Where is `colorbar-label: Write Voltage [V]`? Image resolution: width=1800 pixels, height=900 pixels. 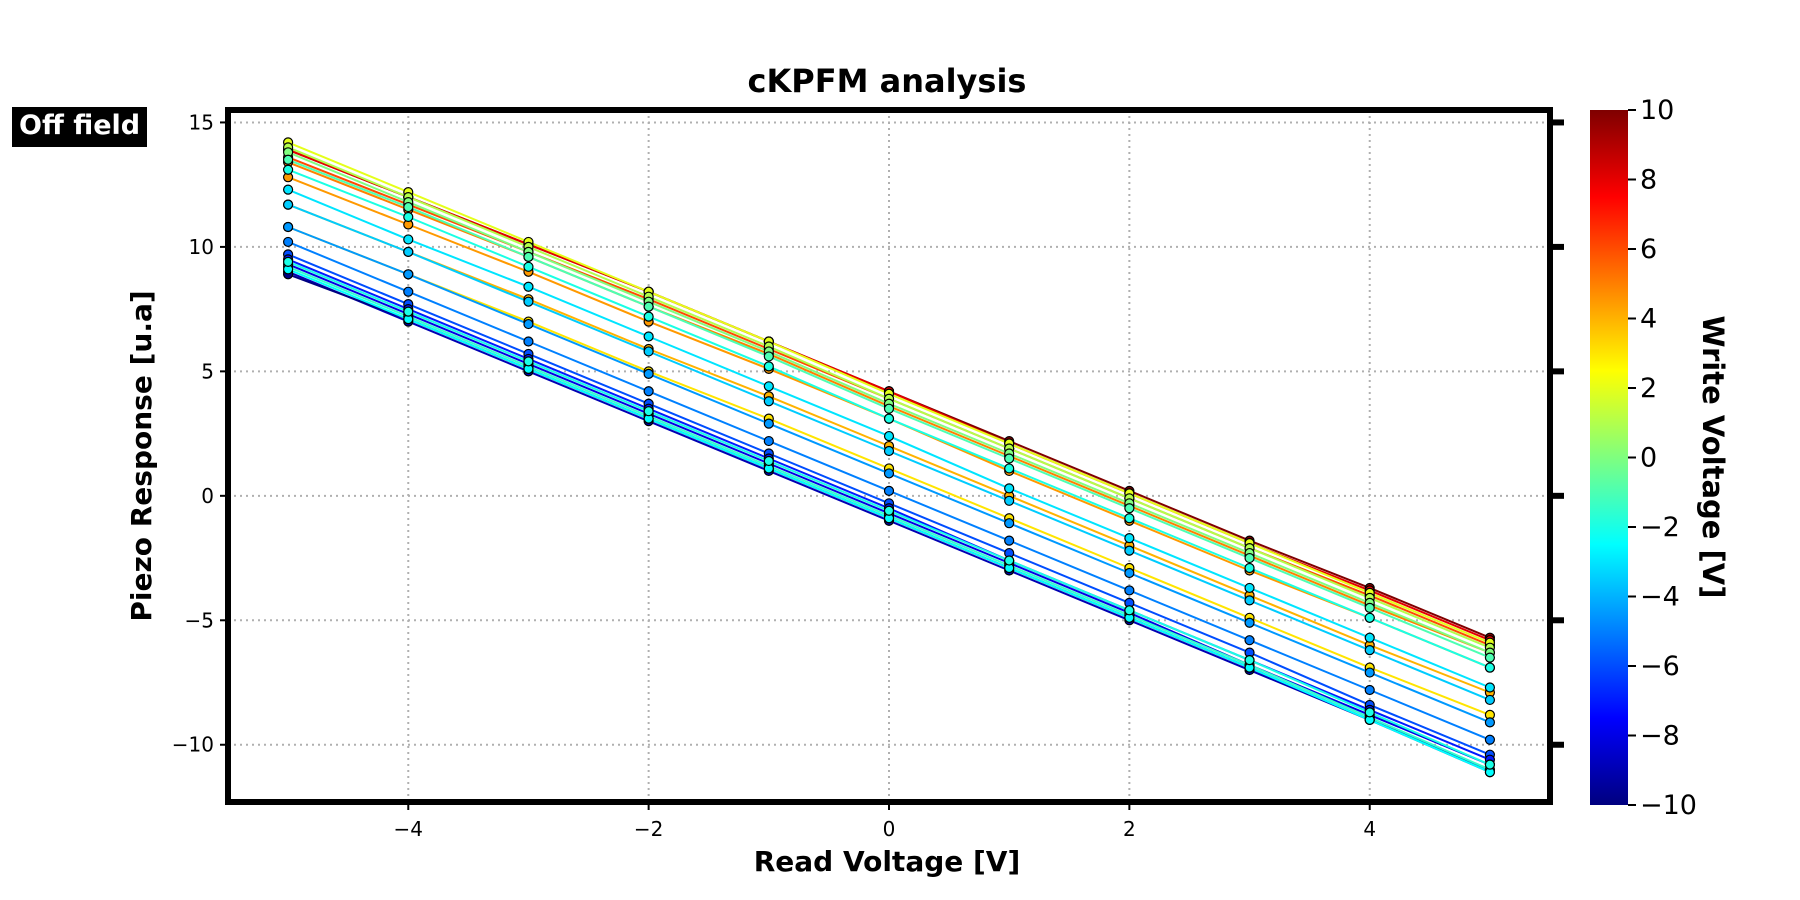 colorbar-label: Write Voltage [V] is located at coordinates (1713, 457).